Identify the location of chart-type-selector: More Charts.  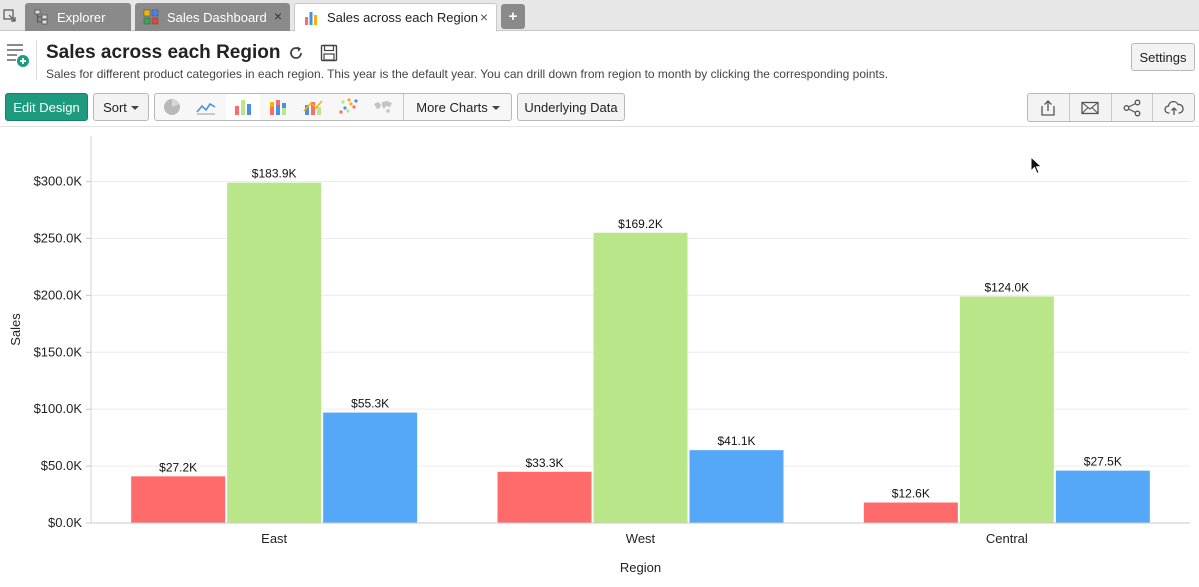
(333, 107).